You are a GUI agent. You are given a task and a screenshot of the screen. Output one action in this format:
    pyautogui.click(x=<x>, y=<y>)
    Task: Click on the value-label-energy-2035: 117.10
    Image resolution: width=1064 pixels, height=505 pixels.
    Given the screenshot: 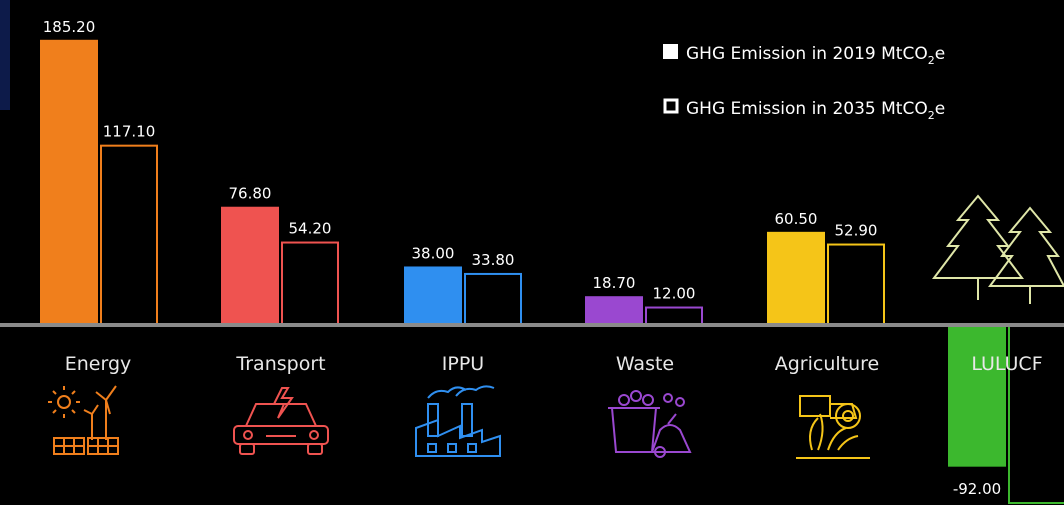 What is the action you would take?
    pyautogui.click(x=129, y=132)
    